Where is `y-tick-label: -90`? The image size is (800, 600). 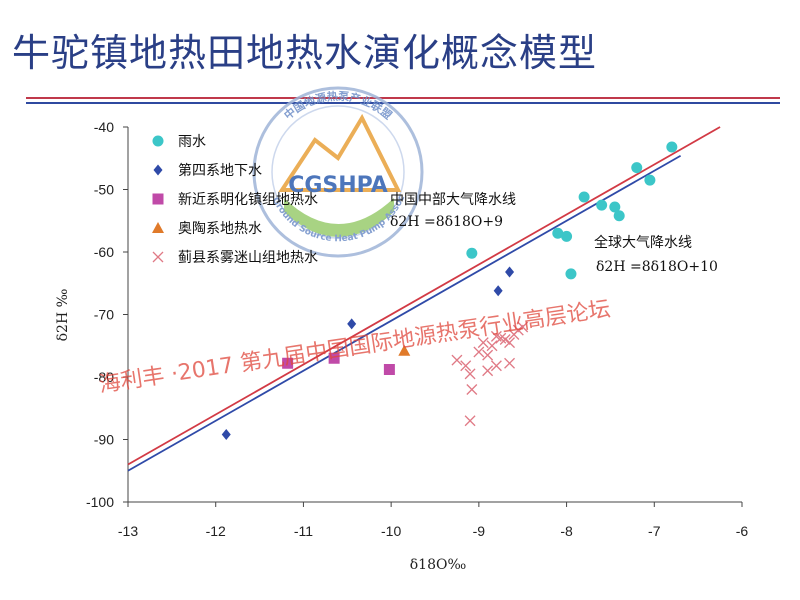
y-tick-label: -90 is located at coordinates (104, 440).